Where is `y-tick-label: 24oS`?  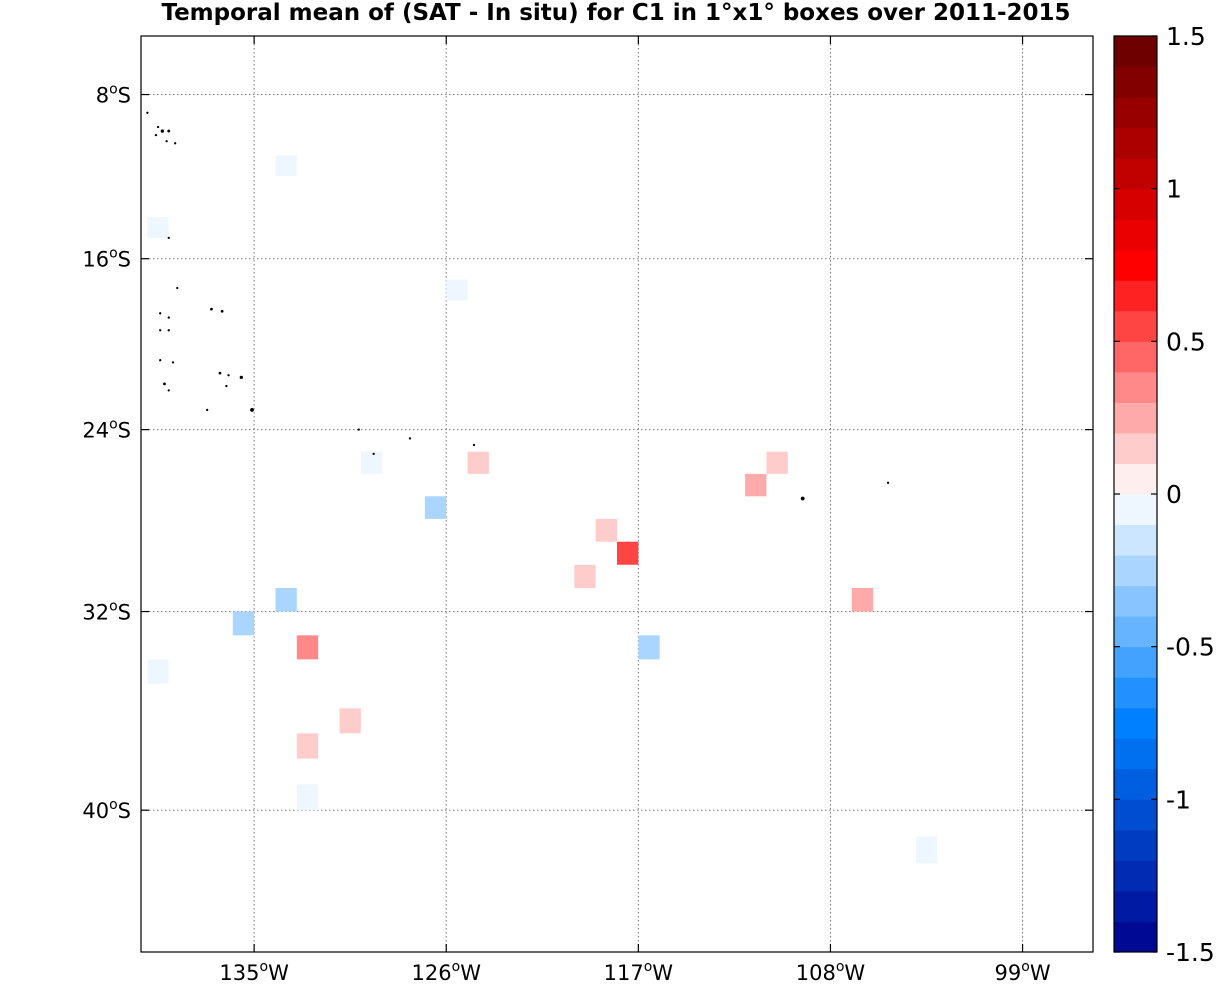
y-tick-label: 24oS is located at coordinates (106, 430).